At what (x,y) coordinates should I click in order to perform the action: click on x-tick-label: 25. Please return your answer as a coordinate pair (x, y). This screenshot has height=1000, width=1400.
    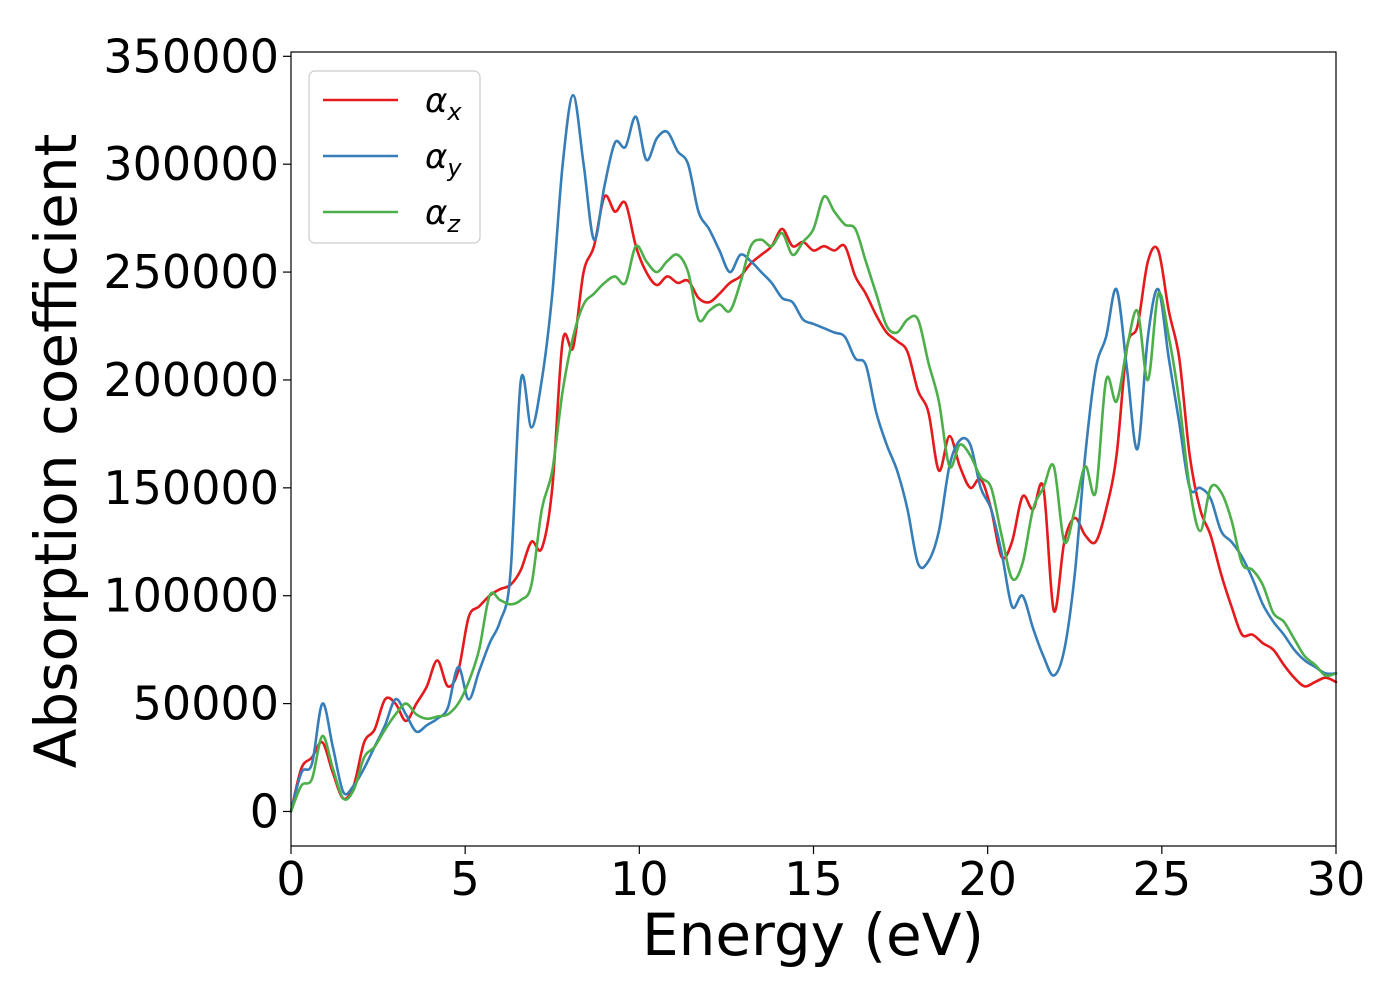
    Looking at the image, I should click on (1162, 879).